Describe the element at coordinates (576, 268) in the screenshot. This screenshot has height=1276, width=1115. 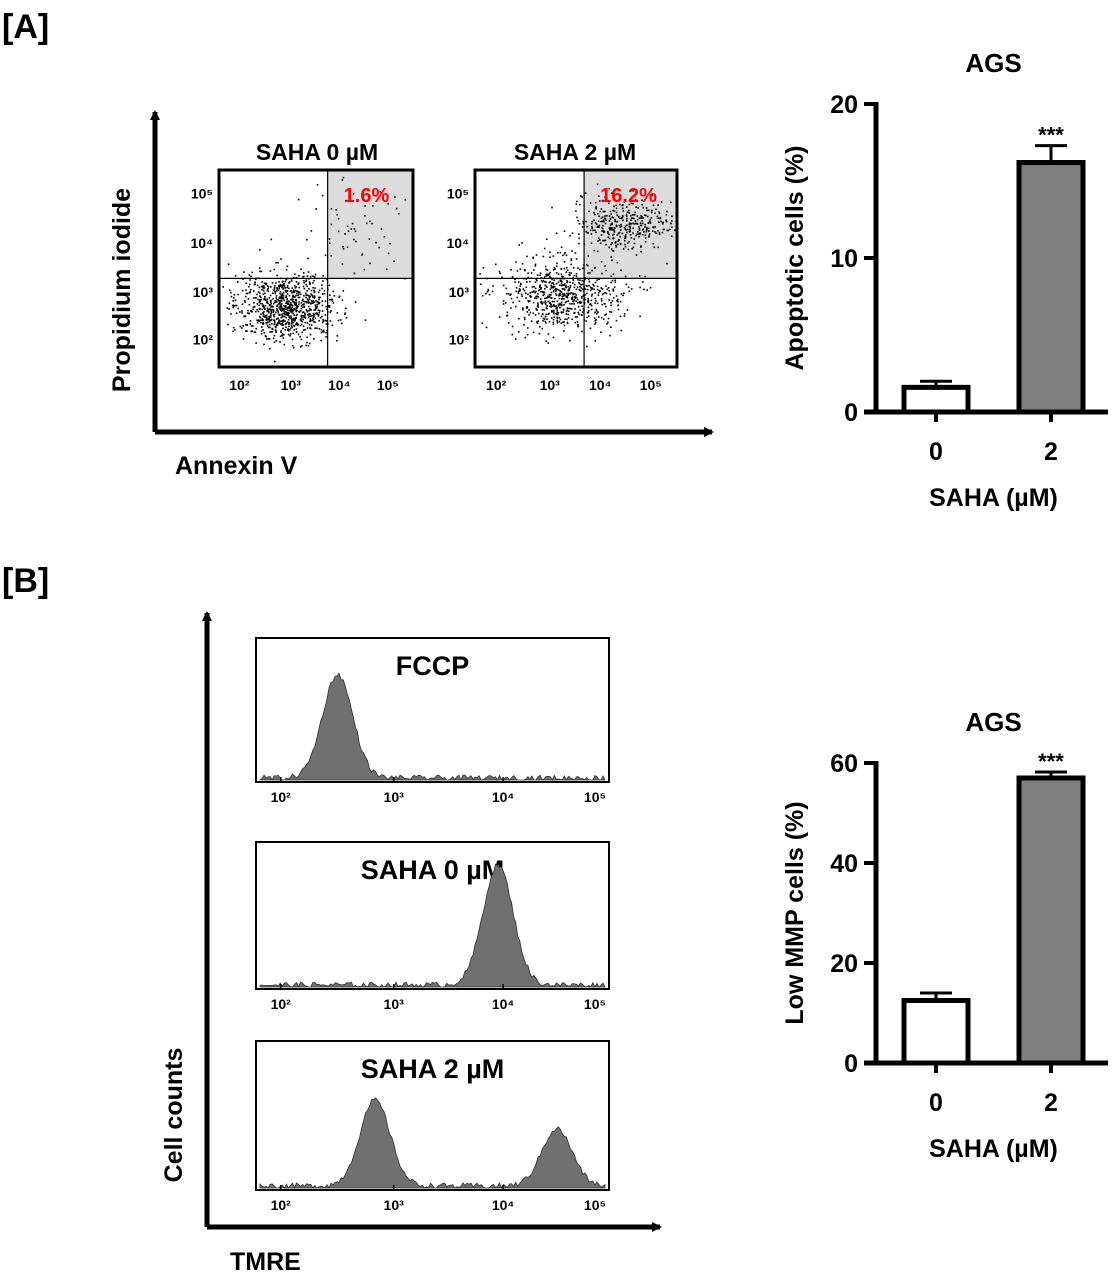
I see `flow-plot-frame` at that location.